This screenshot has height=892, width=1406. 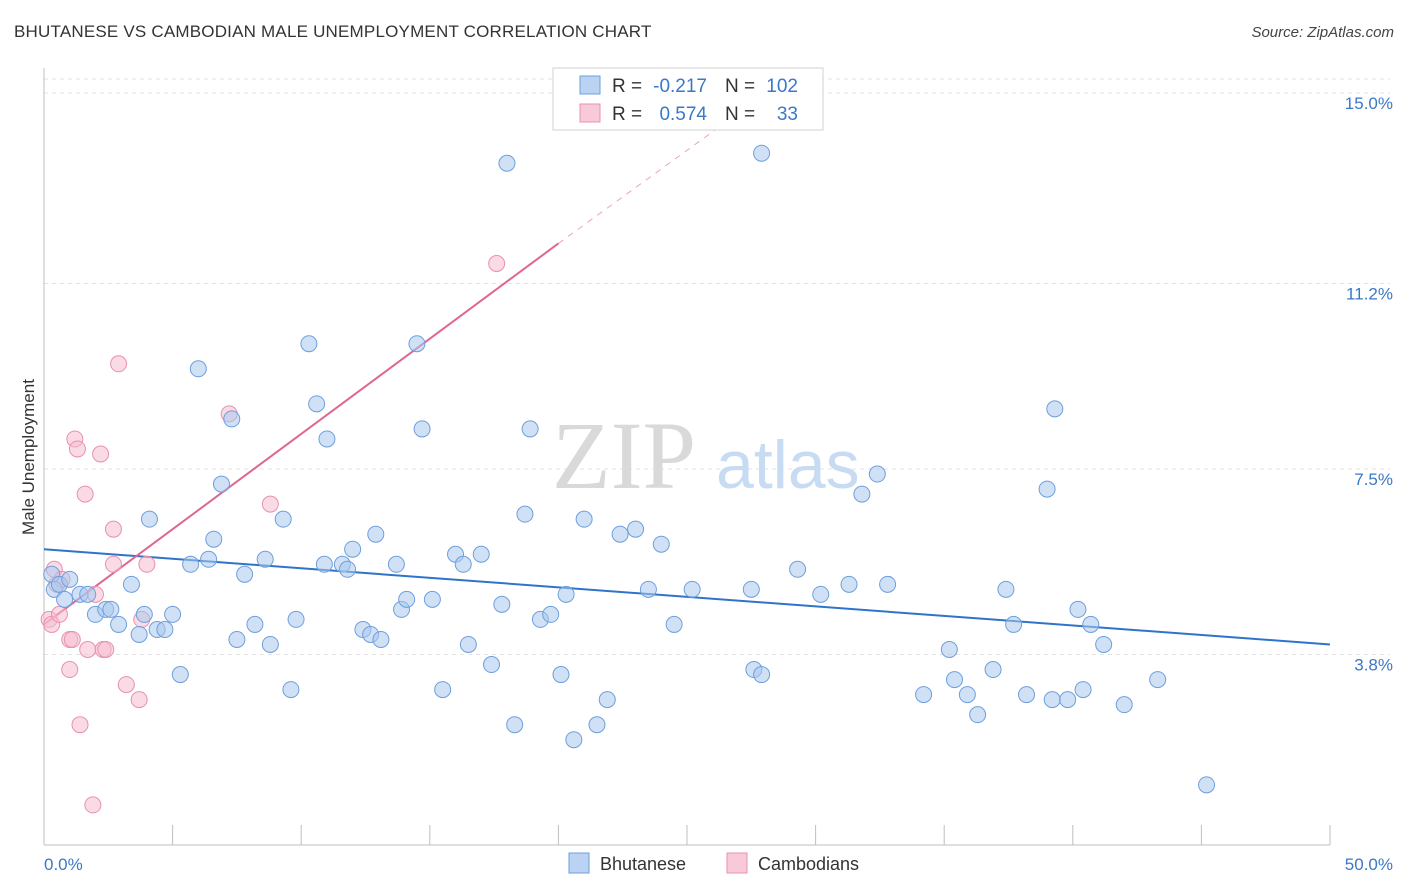 What do you see at coordinates (648, 178) in the screenshot?
I see `trend-line-cambodian-extension` at bounding box center [648, 178].